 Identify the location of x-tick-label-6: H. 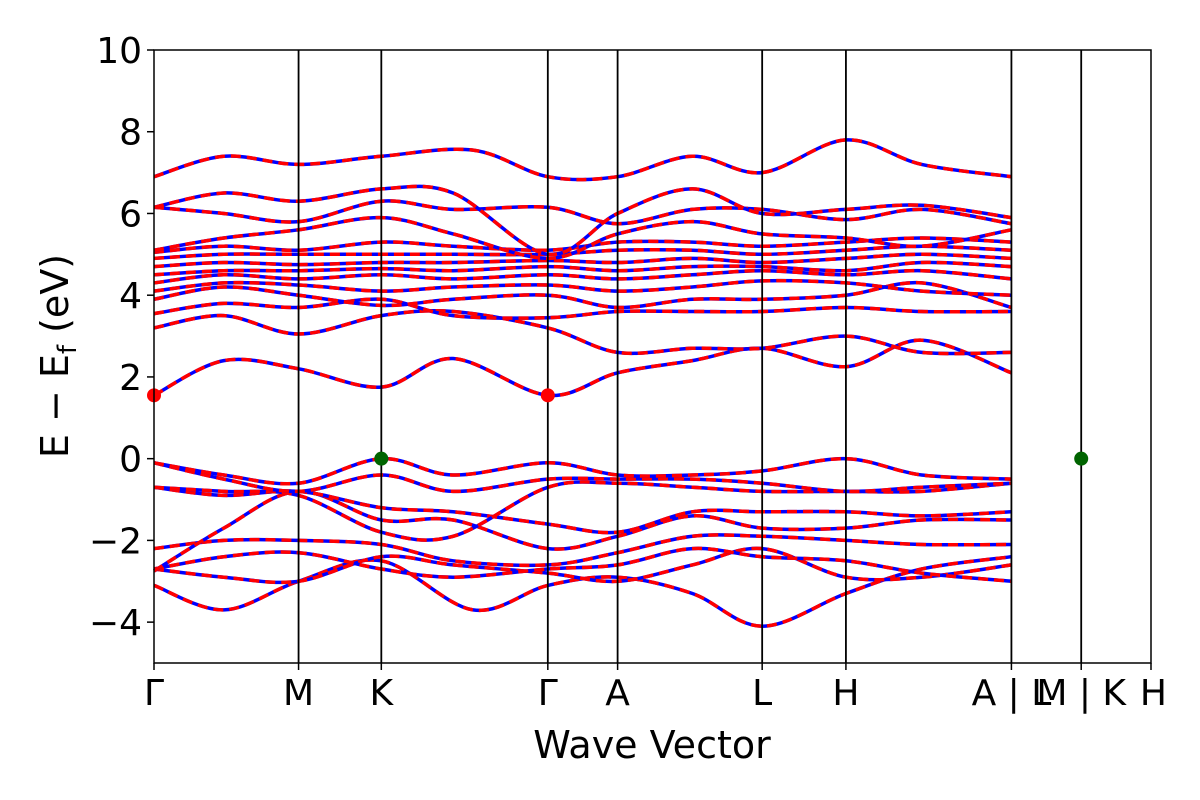
(845, 693).